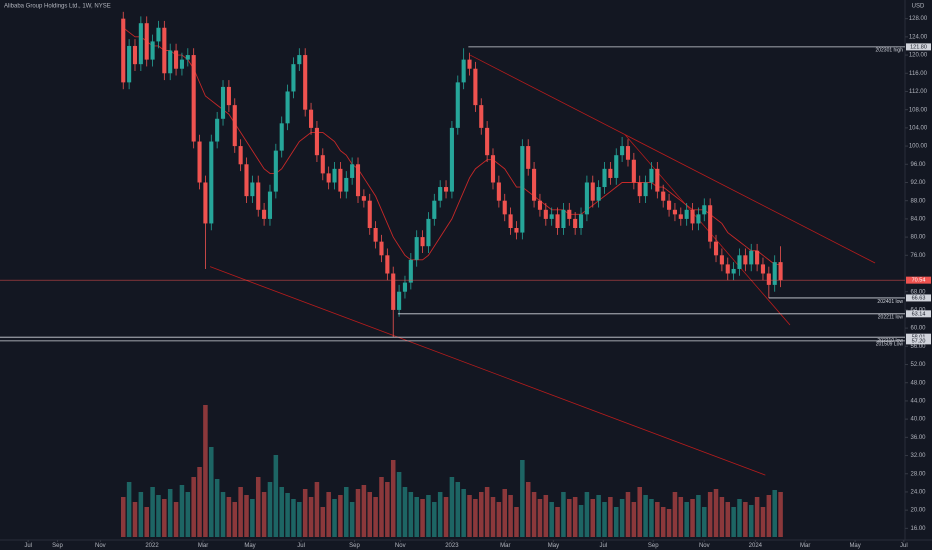 Image resolution: width=932 pixels, height=550 pixels. I want to click on y-tick-label: 120.00, so click(918, 56).